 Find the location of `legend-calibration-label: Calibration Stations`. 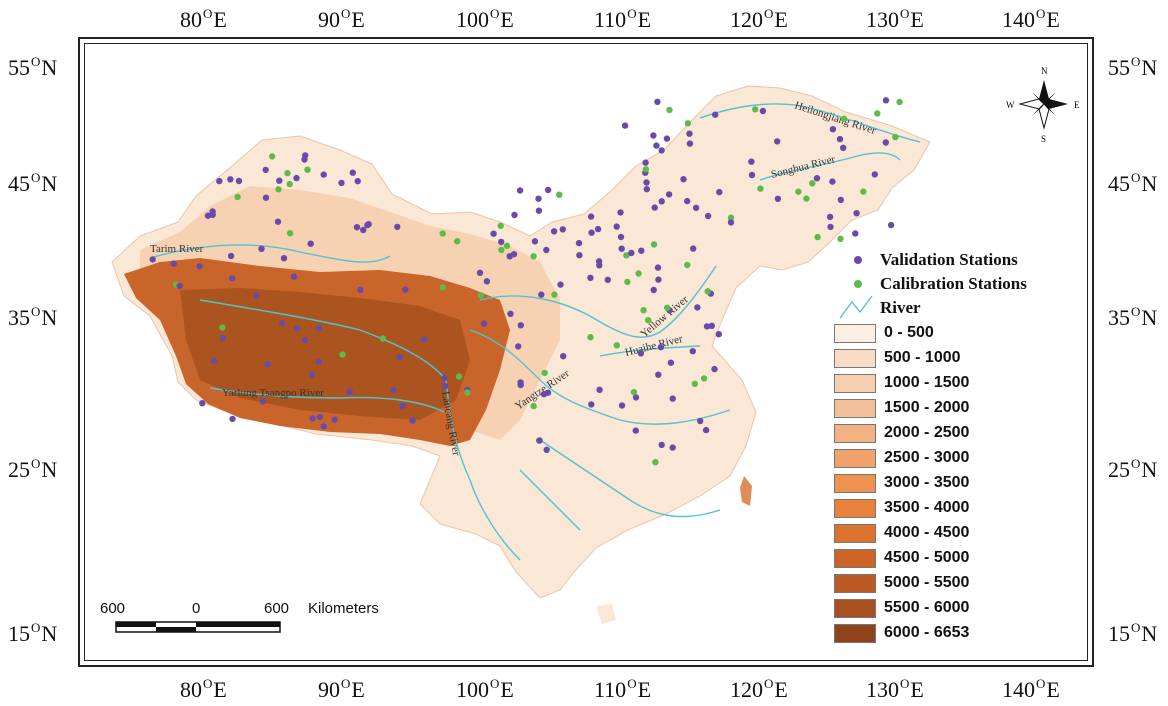

legend-calibration-label: Calibration Stations is located at coordinates (953, 283).